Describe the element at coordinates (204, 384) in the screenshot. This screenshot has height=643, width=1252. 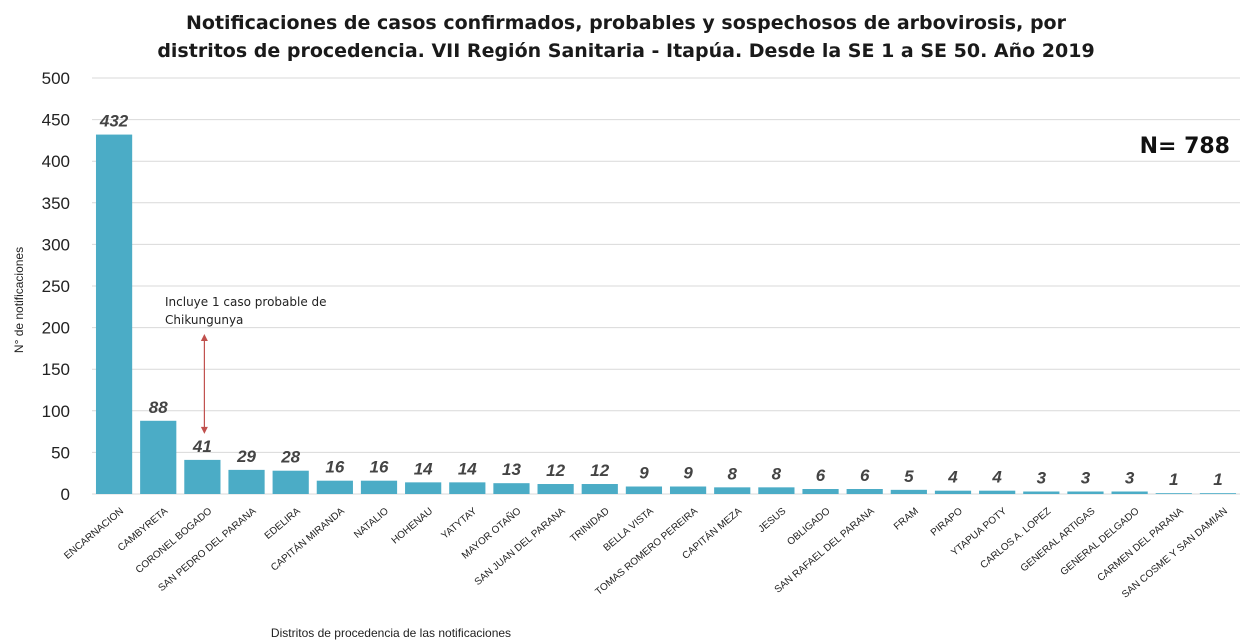
I see `annotation-arrow` at that location.